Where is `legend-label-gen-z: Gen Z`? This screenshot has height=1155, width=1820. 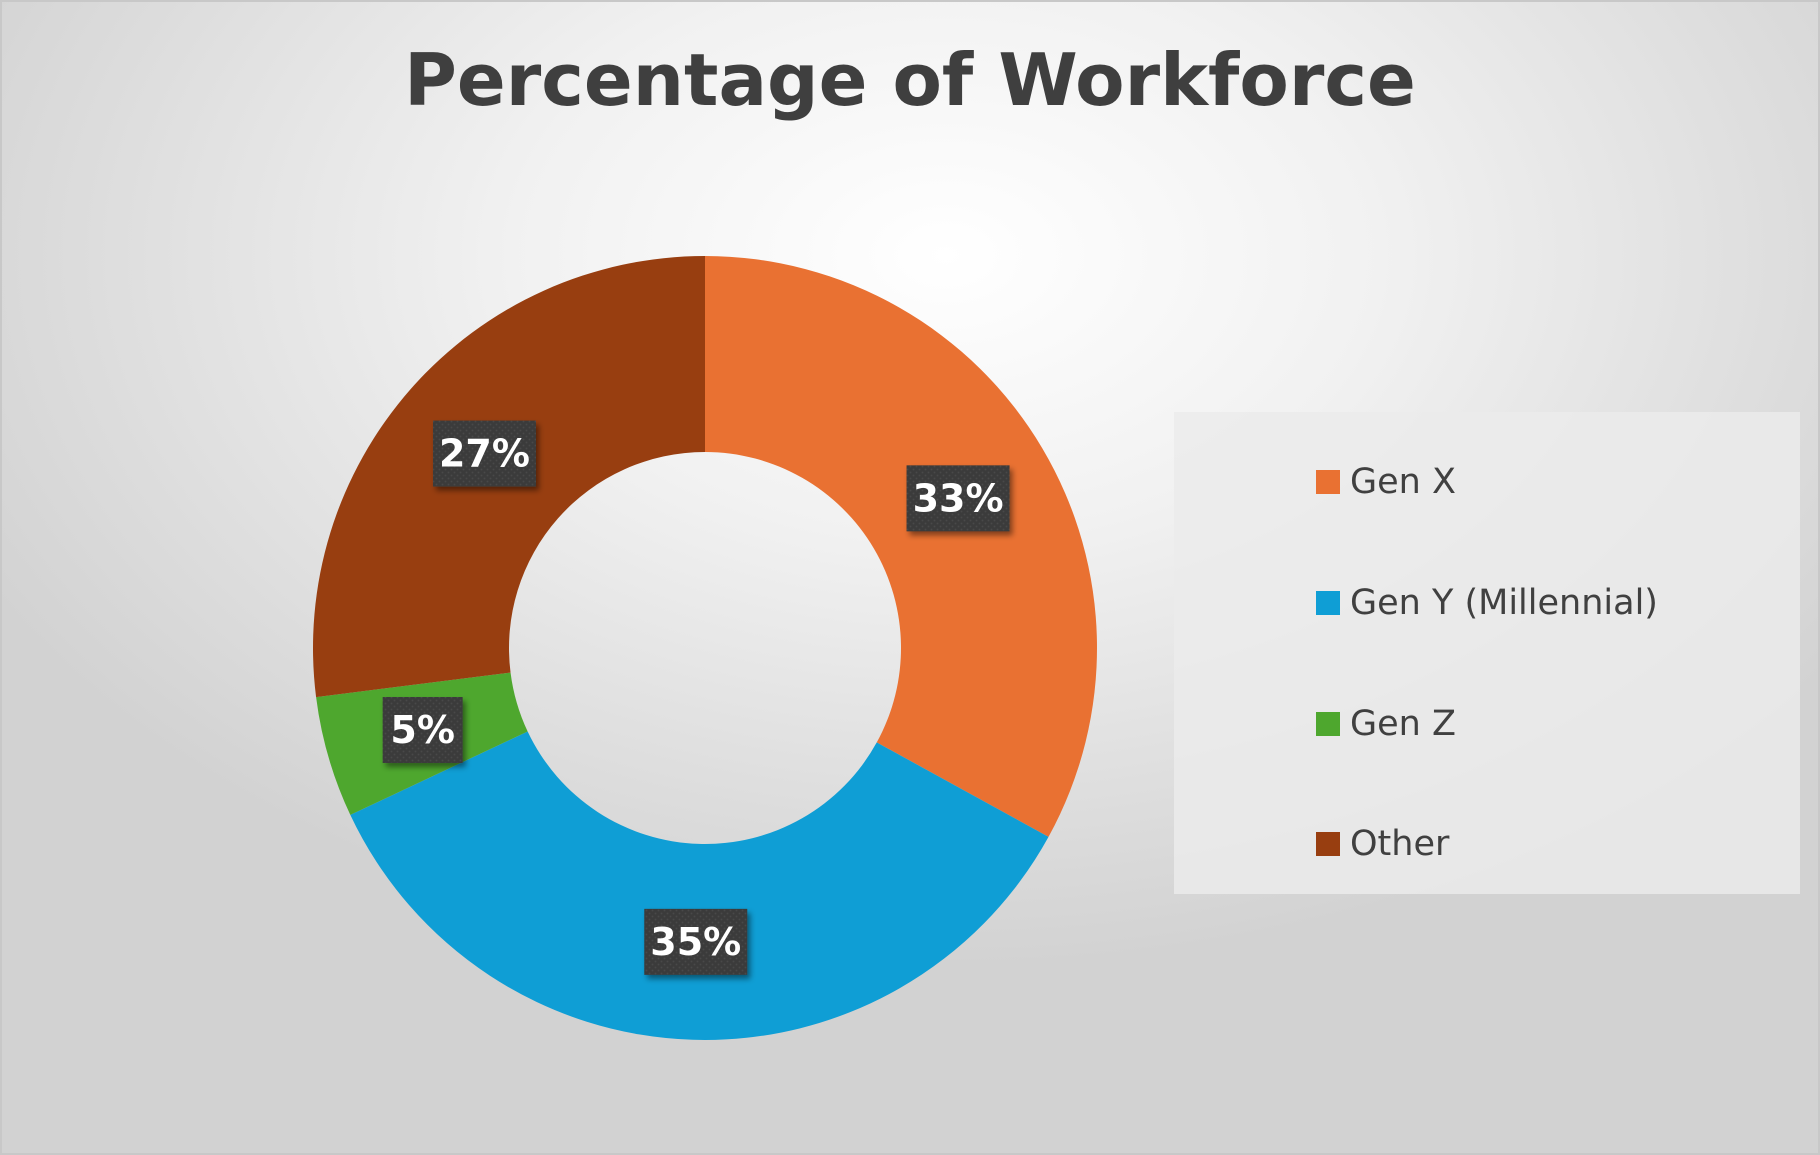
legend-label-gen-z: Gen Z is located at coordinates (1403, 724).